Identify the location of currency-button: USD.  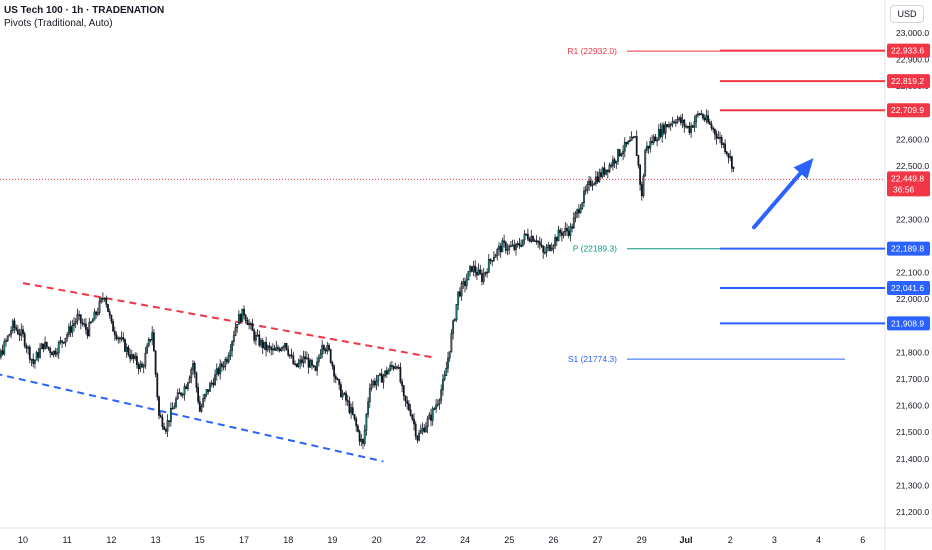
(907, 14).